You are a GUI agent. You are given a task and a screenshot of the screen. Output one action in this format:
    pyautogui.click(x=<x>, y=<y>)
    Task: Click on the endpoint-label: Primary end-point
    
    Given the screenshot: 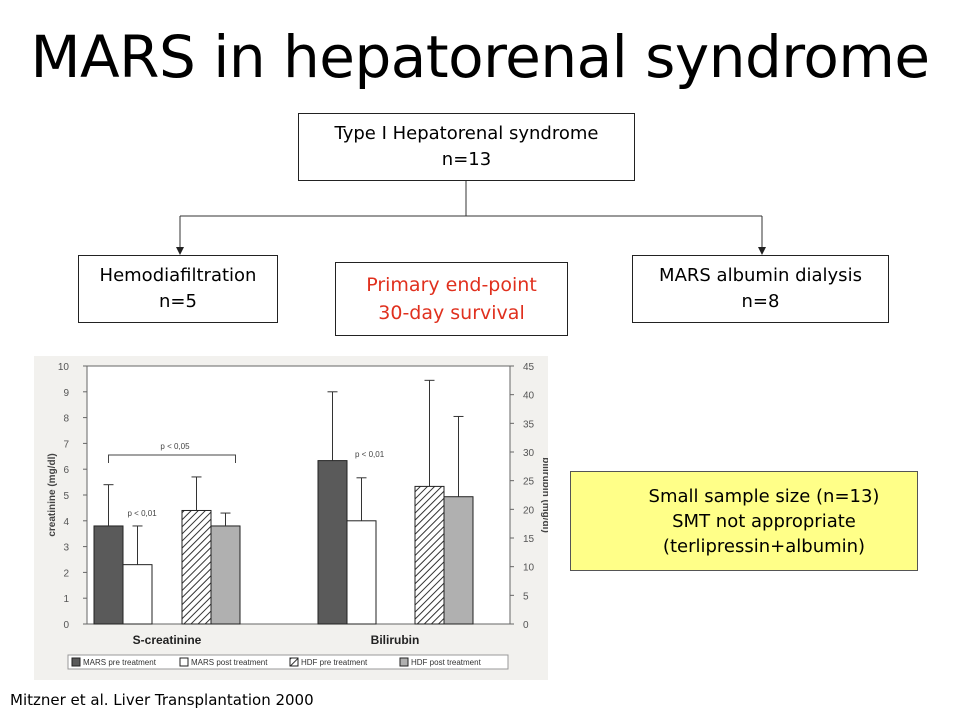 What is the action you would take?
    pyautogui.click(x=451, y=285)
    